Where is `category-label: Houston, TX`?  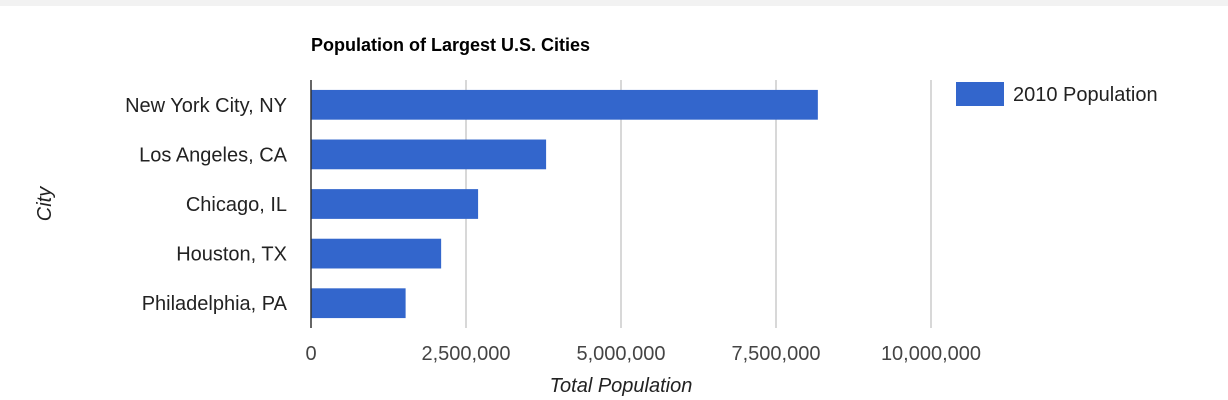 category-label: Houston, TX is located at coordinates (231, 255).